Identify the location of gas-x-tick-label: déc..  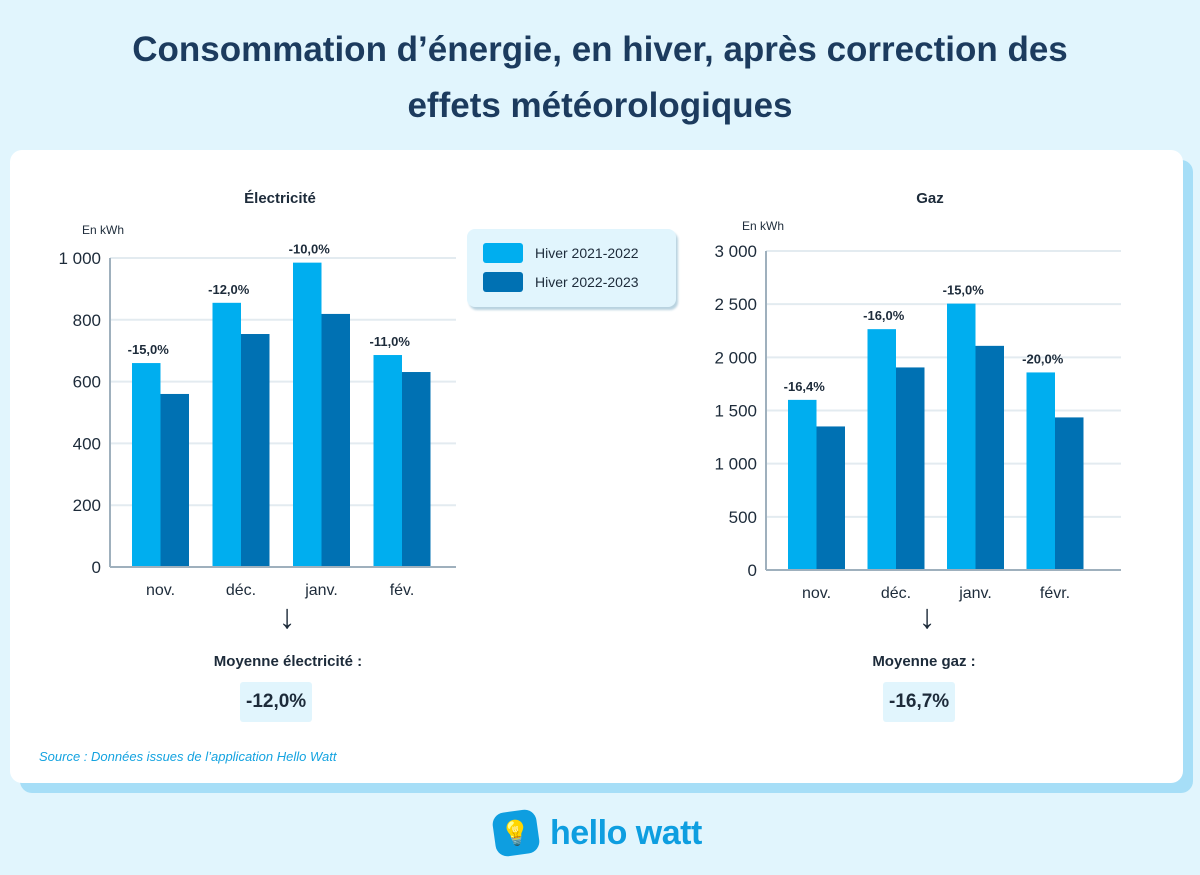
(896, 593).